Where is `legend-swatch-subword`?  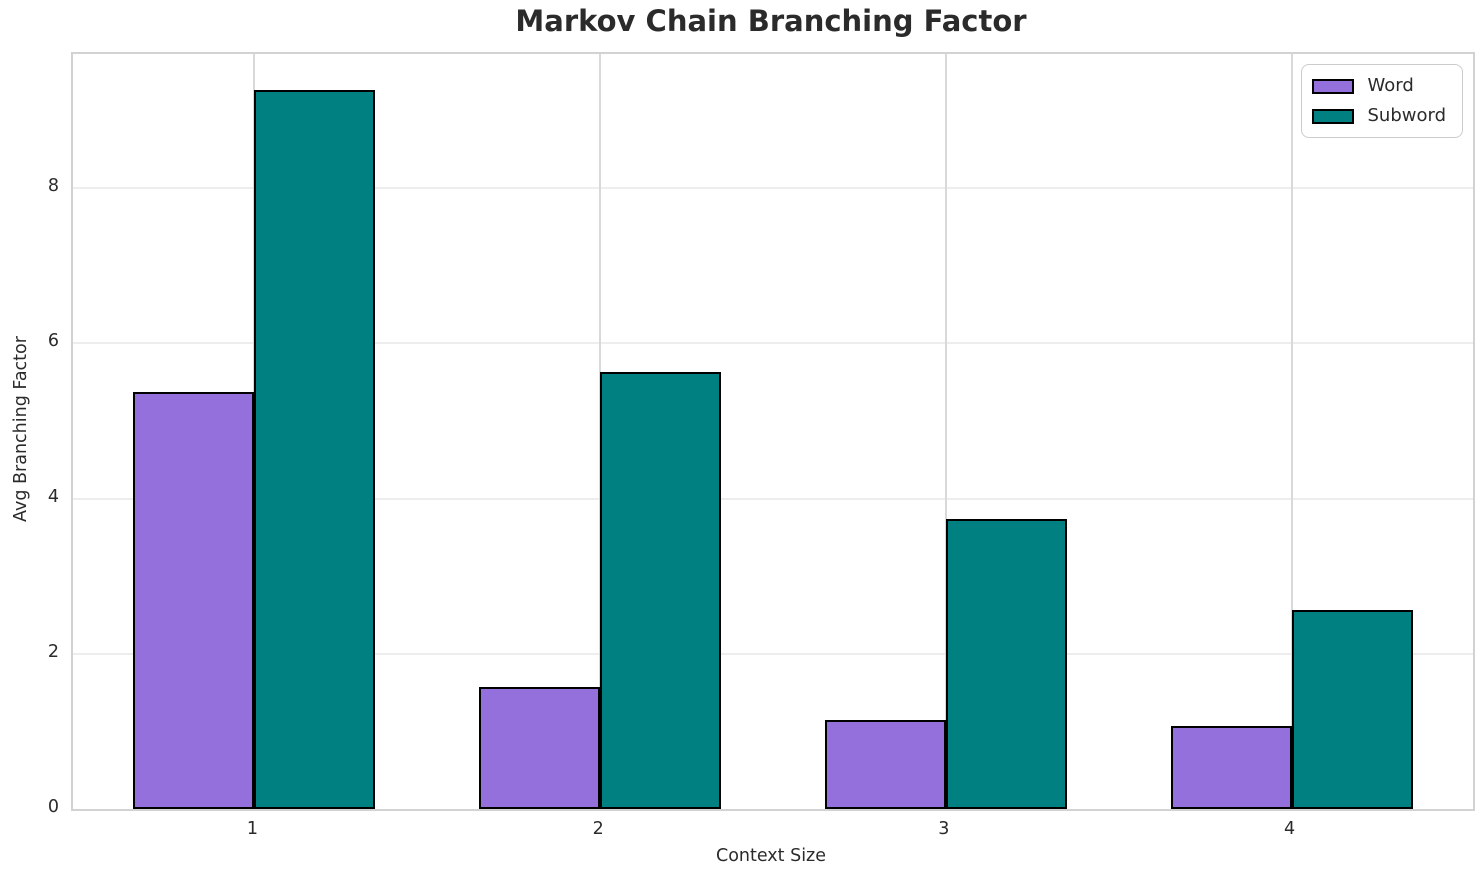 legend-swatch-subword is located at coordinates (1333, 116).